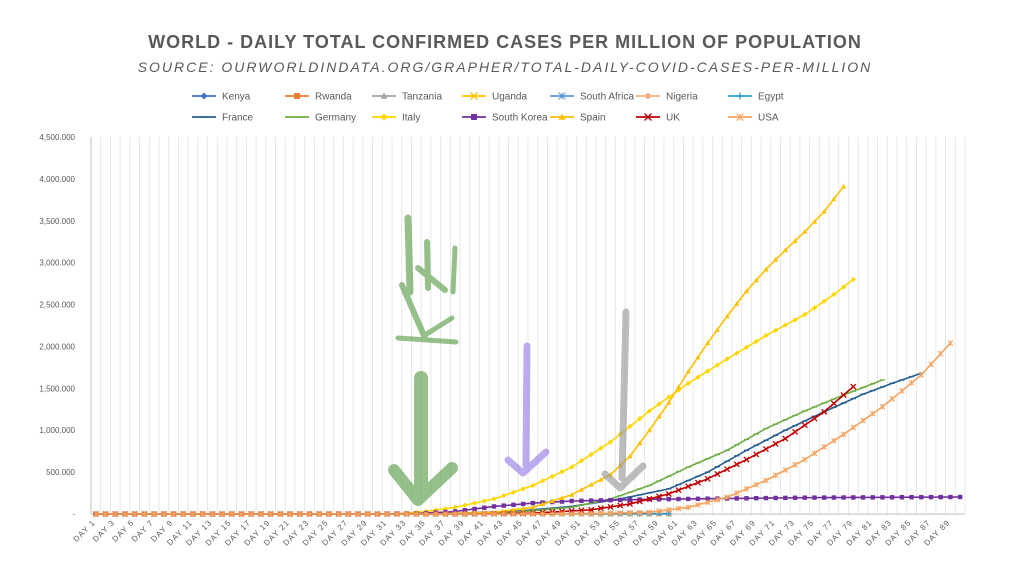  What do you see at coordinates (57, 179) in the screenshot?
I see `y-tick-label: 4,000.000` at bounding box center [57, 179].